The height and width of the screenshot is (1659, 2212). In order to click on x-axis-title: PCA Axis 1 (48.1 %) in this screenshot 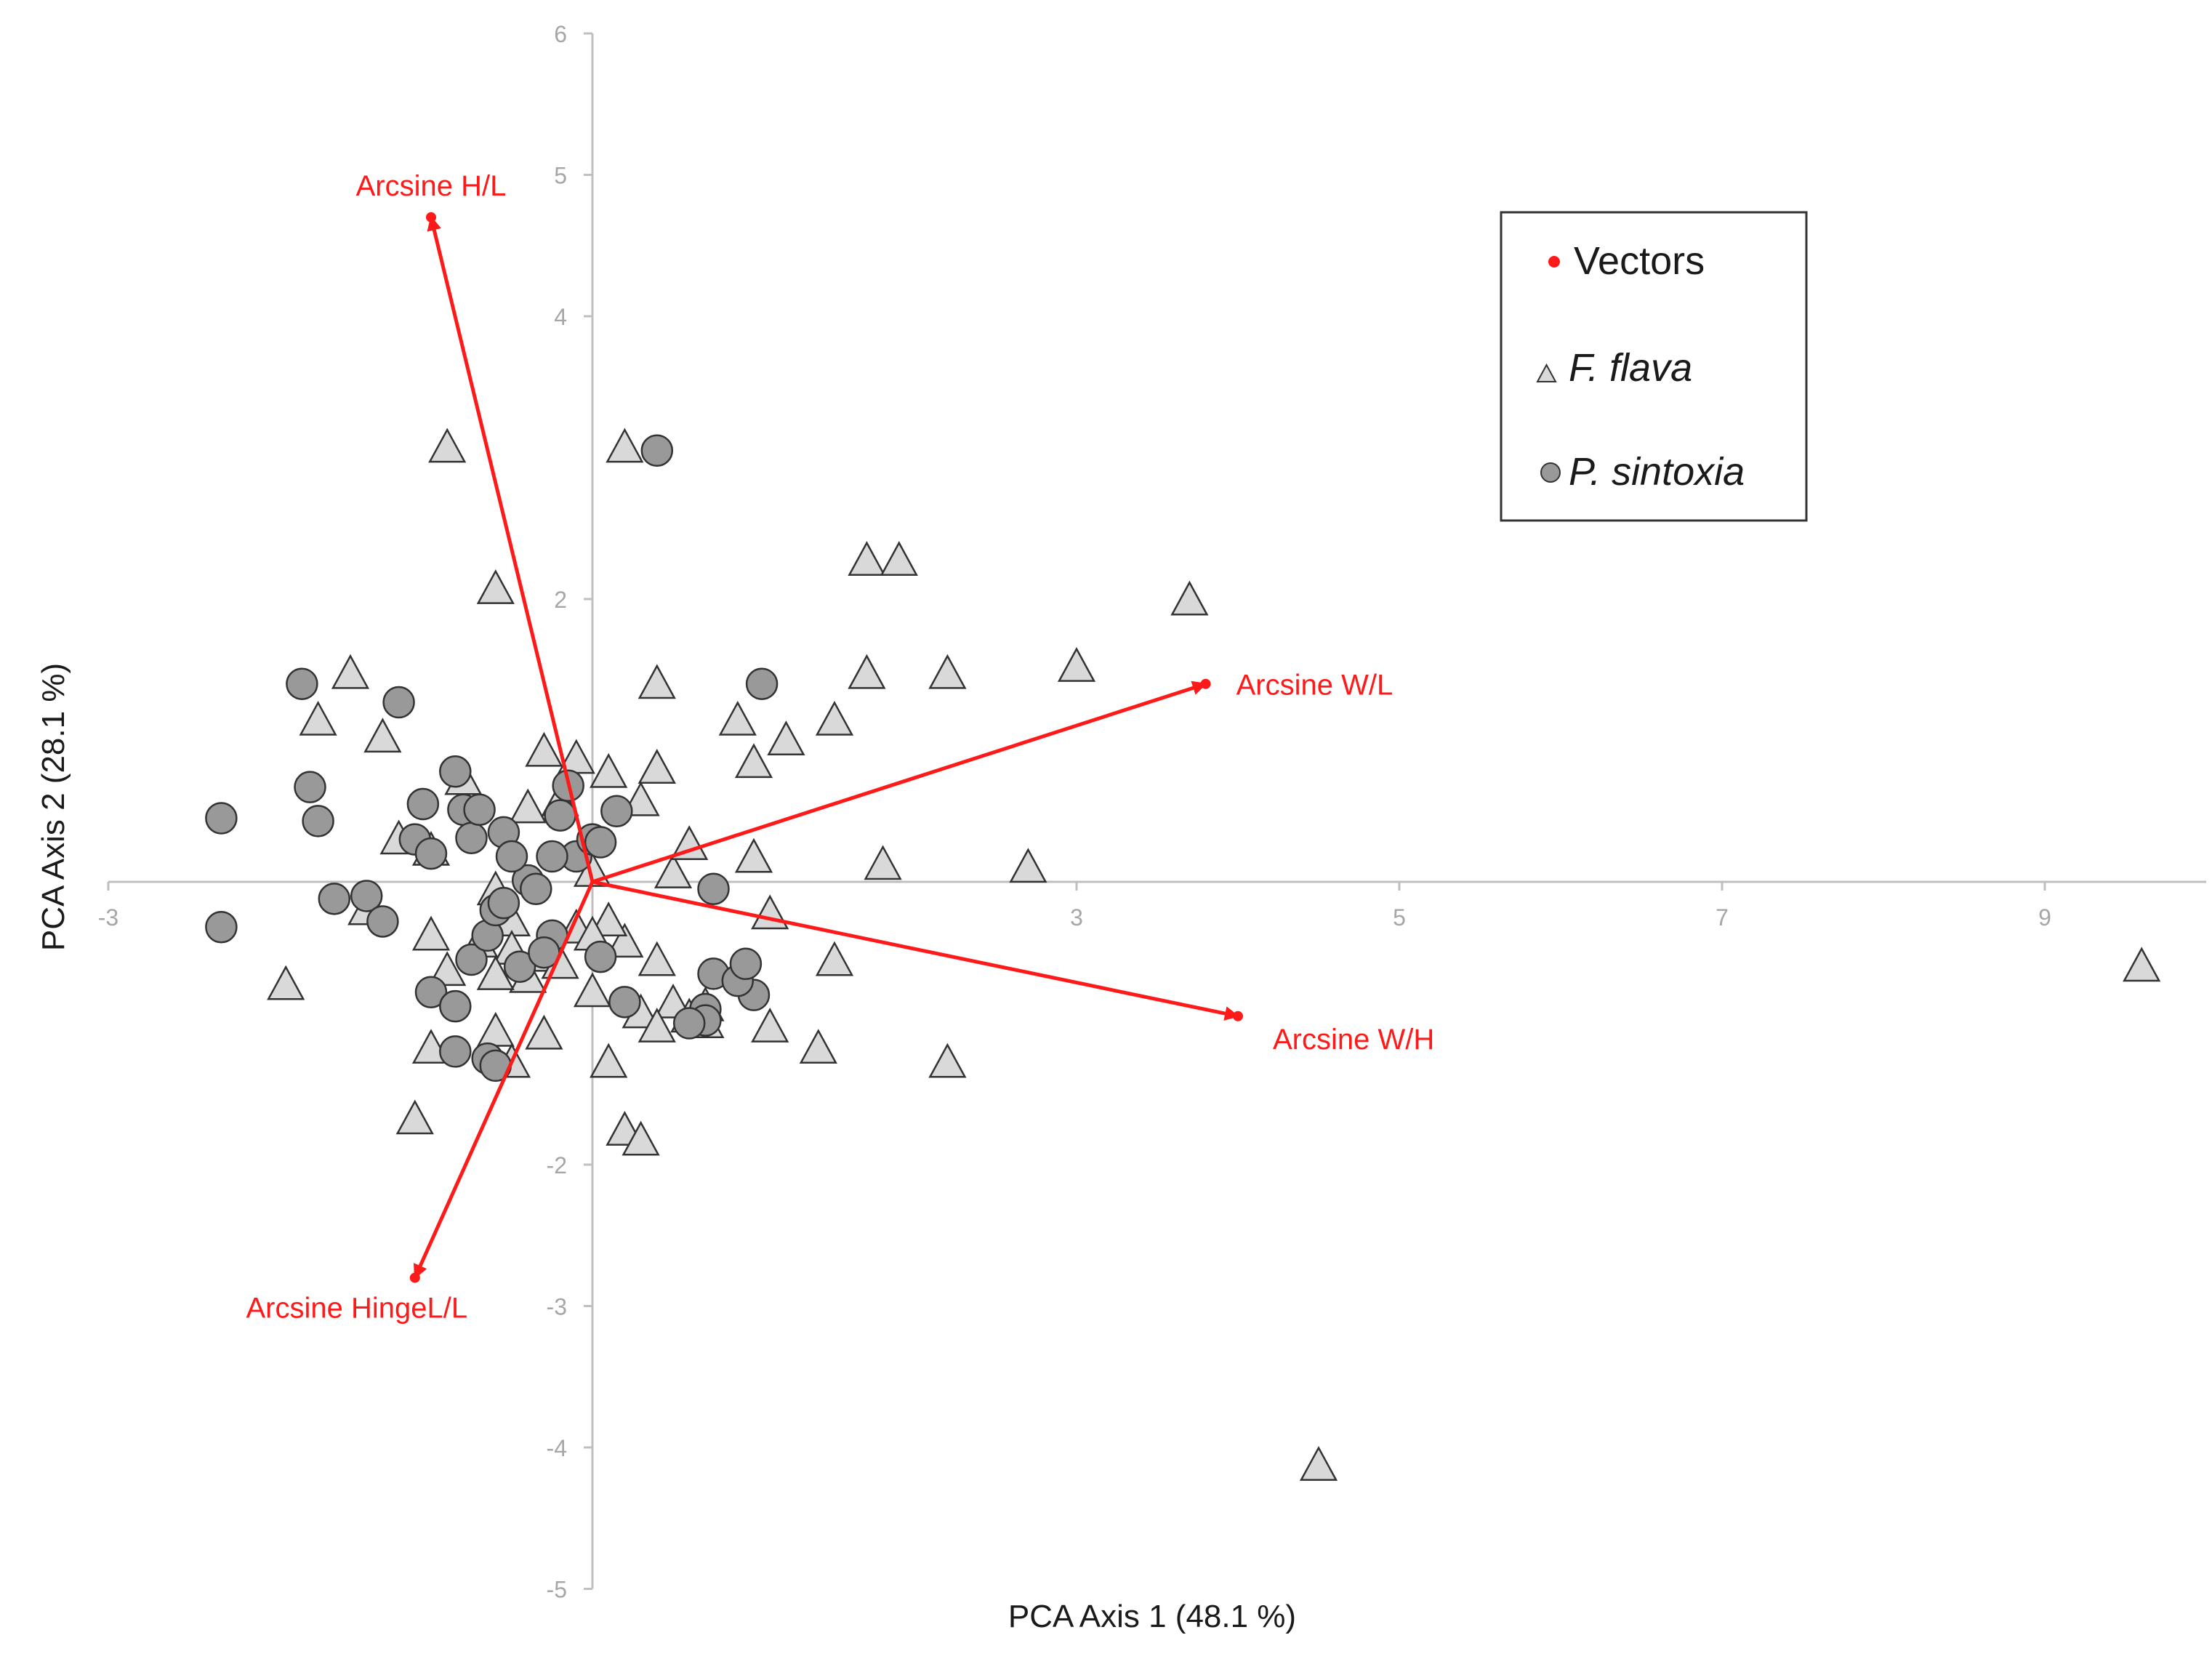, I will do `click(1152, 1616)`.